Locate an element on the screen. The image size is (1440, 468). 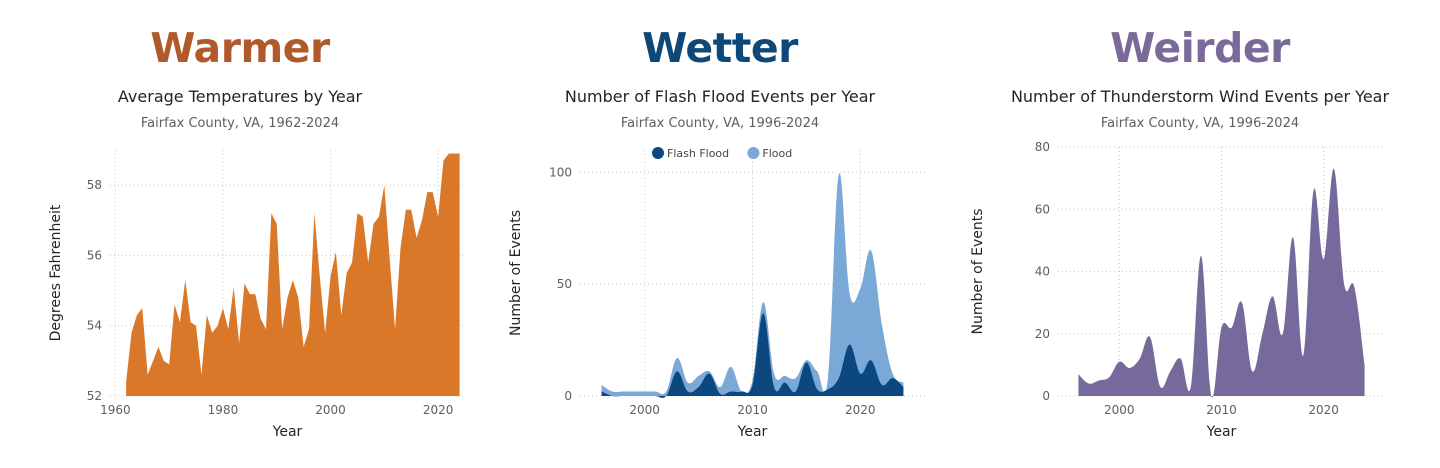
y-tick-label: 54 is located at coordinates (94, 326).